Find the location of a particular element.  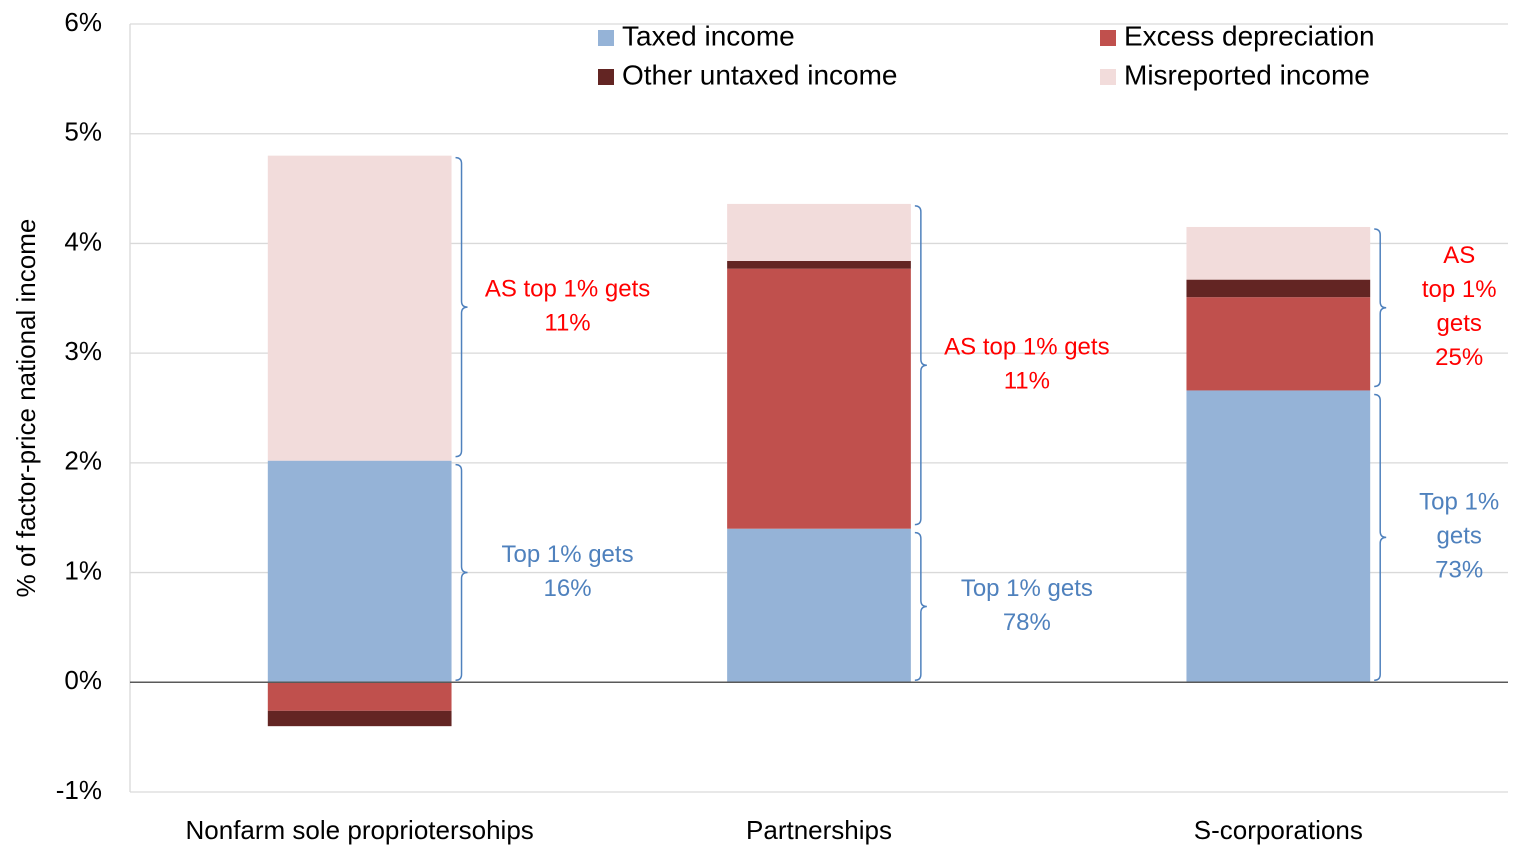

y-tick-label: 4% is located at coordinates (83, 241).